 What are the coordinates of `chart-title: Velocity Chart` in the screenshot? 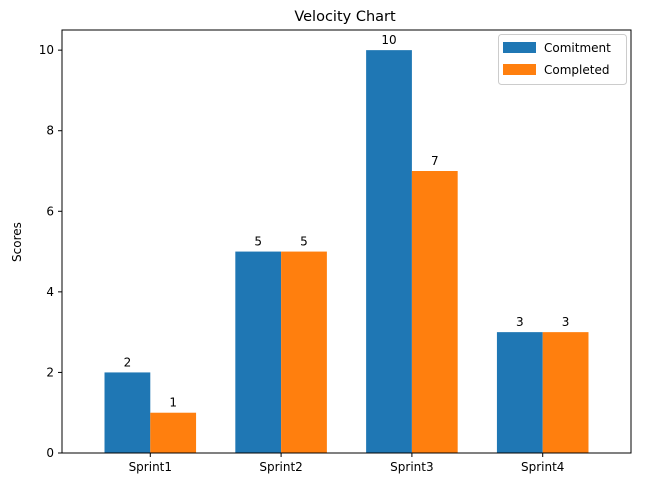 It's located at (345, 17).